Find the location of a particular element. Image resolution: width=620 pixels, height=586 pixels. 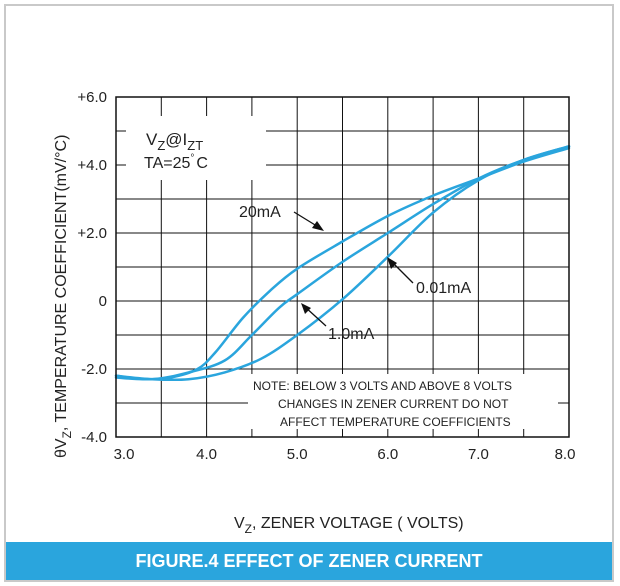

x-tick-labels: 3.0 4.0 5.0 6.0 7.0 8.0 is located at coordinates (345, 454).